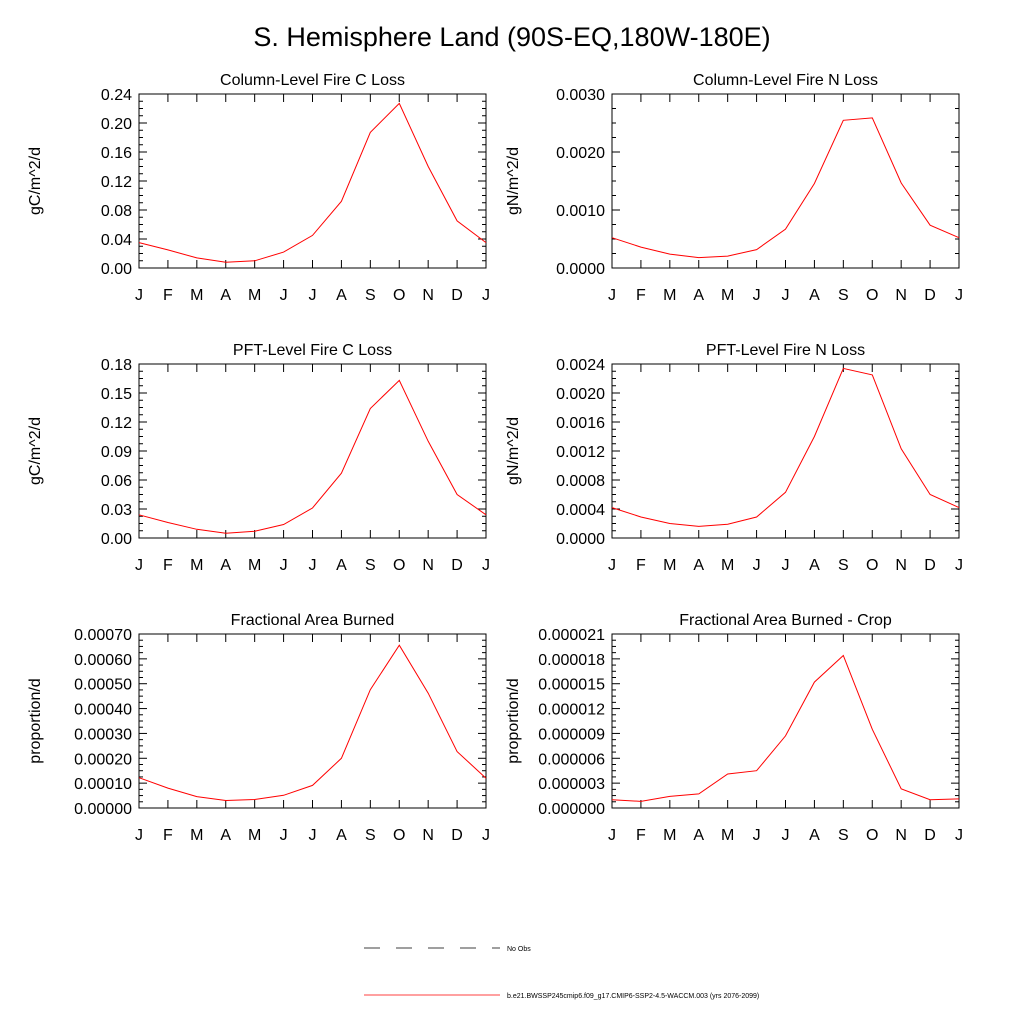 The width and height of the screenshot is (1024, 1024). Describe the element at coordinates (116, 240) in the screenshot. I see `y-tick-label: 0.04` at that location.